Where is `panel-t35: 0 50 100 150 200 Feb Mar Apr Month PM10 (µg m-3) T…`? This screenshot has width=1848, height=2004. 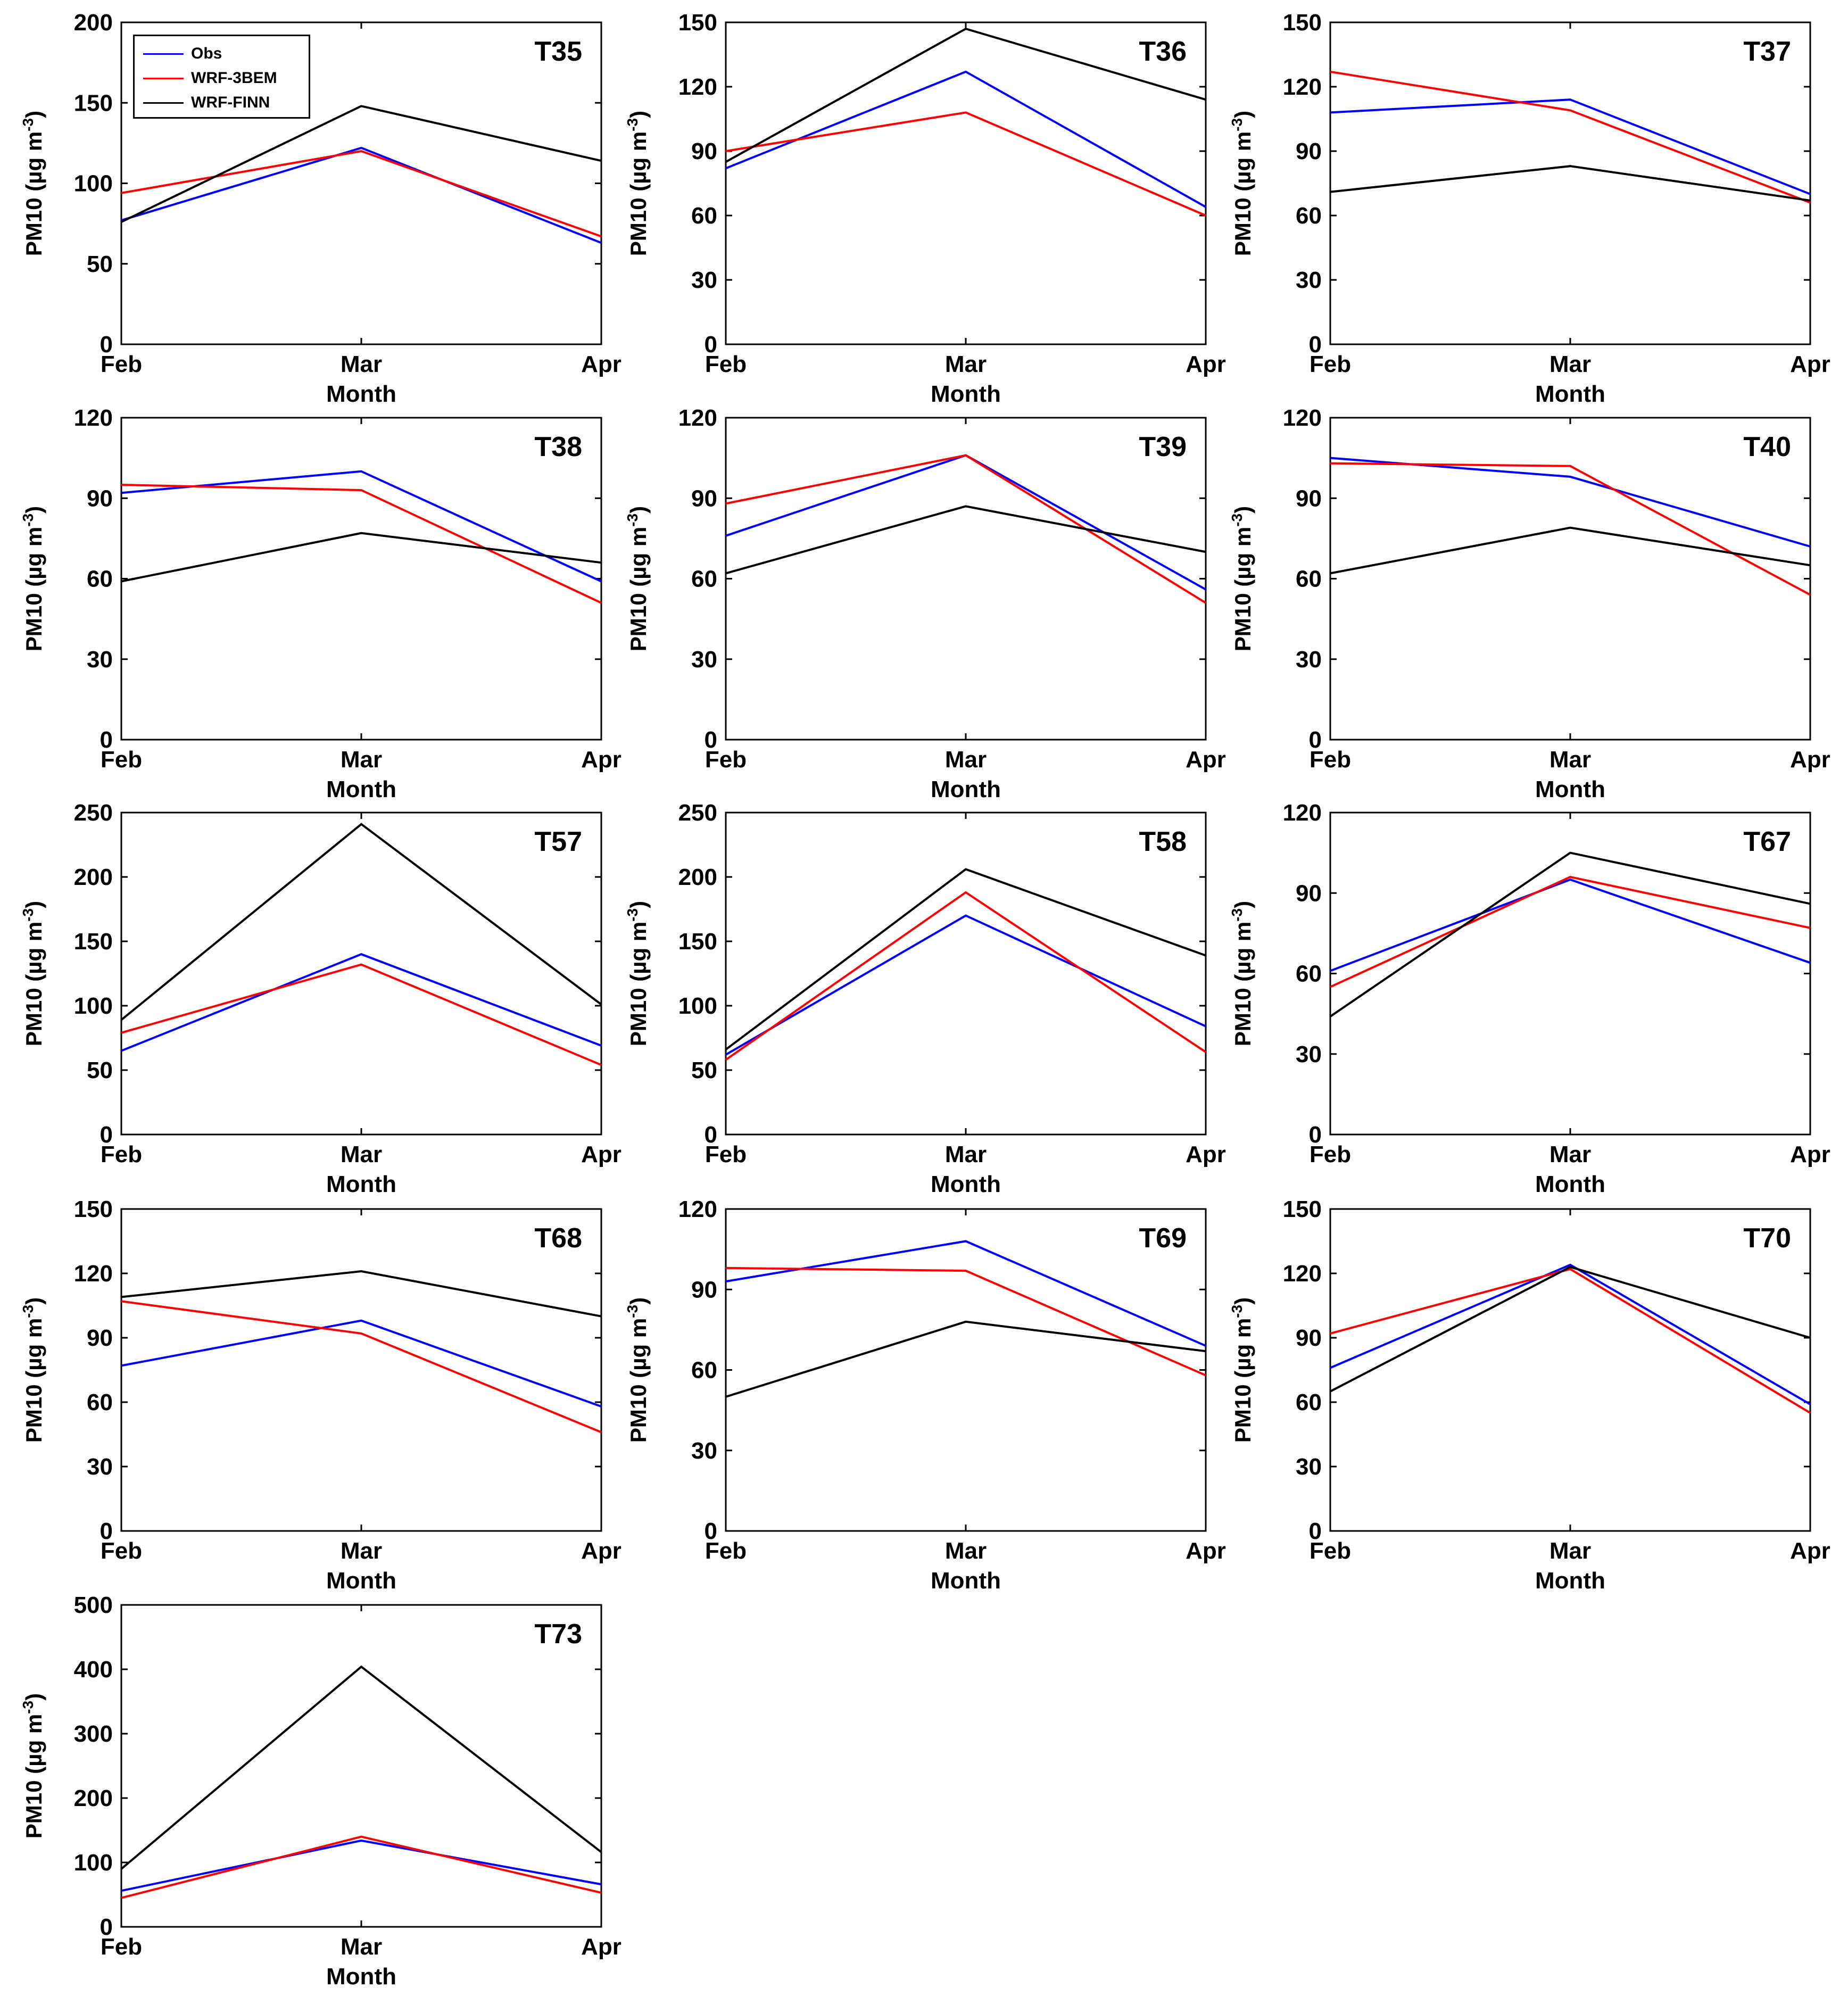
panel-t35: 0 50 100 150 200 Feb Mar Apr Month PM10 (µg m-3) T… is located at coordinates (320, 208).